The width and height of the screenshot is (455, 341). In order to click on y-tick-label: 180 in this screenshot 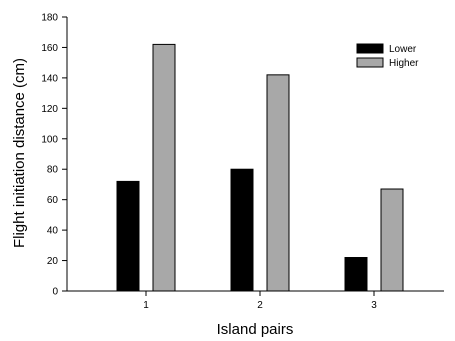, I will do `click(49, 18)`.